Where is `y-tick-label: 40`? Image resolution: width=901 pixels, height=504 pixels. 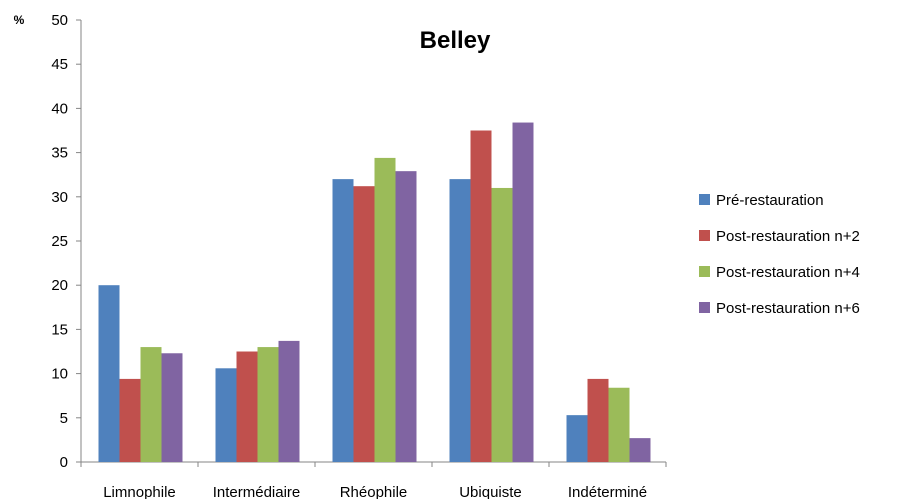 y-tick-label: 40 is located at coordinates (59, 108).